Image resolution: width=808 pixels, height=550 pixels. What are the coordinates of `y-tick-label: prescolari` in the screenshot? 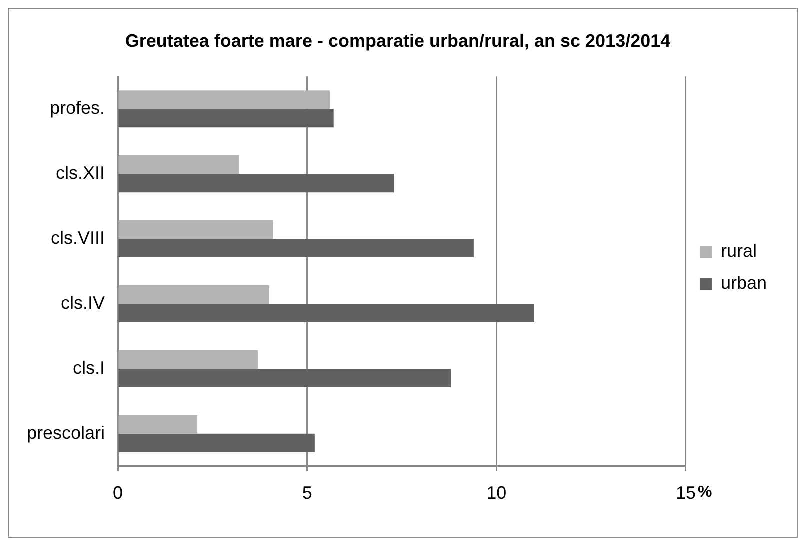 It's located at (66, 432).